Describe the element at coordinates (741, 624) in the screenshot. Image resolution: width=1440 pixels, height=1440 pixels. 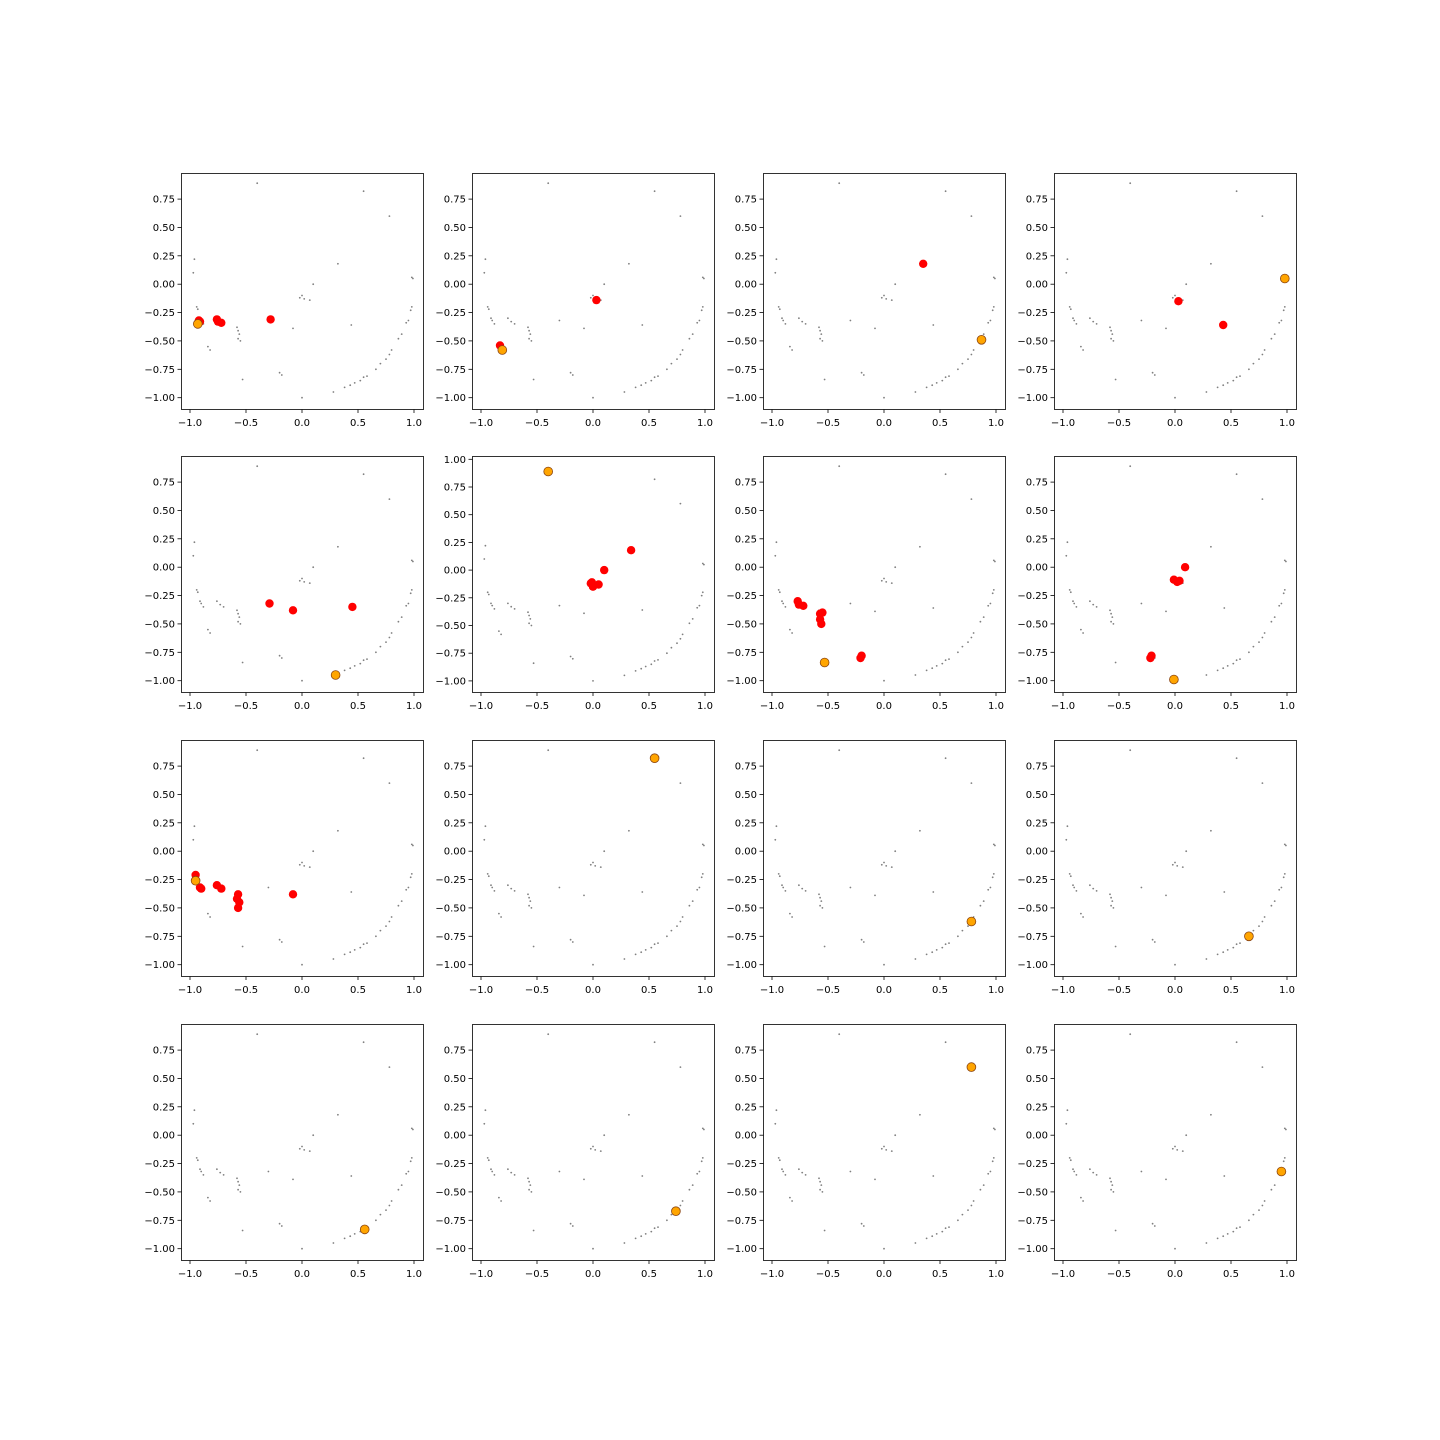
I see `y-tick-label: −0.50` at that location.